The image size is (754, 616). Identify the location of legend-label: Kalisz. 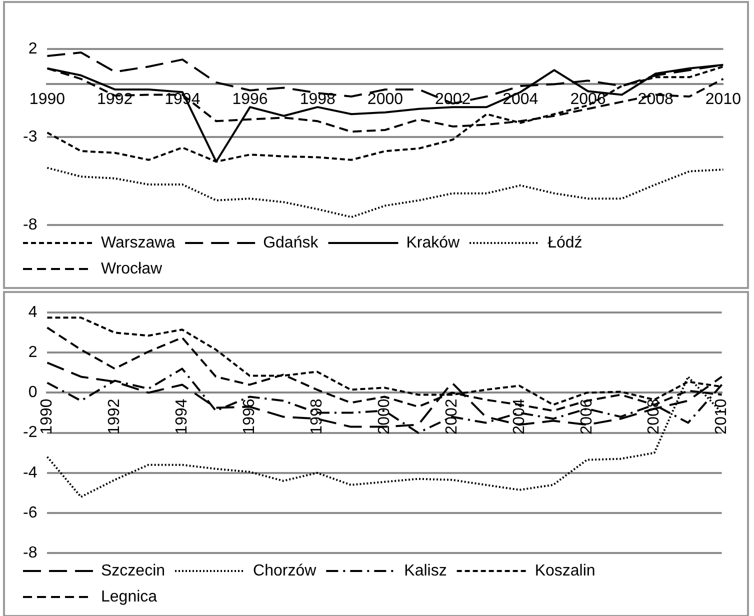
(425, 571).